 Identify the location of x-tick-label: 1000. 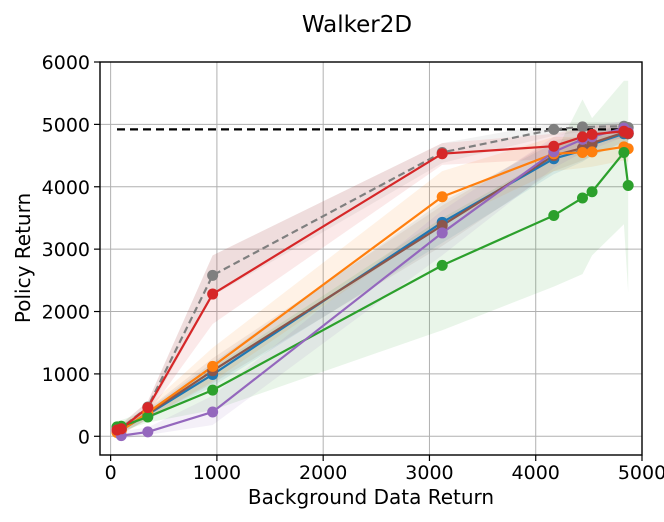
(217, 473).